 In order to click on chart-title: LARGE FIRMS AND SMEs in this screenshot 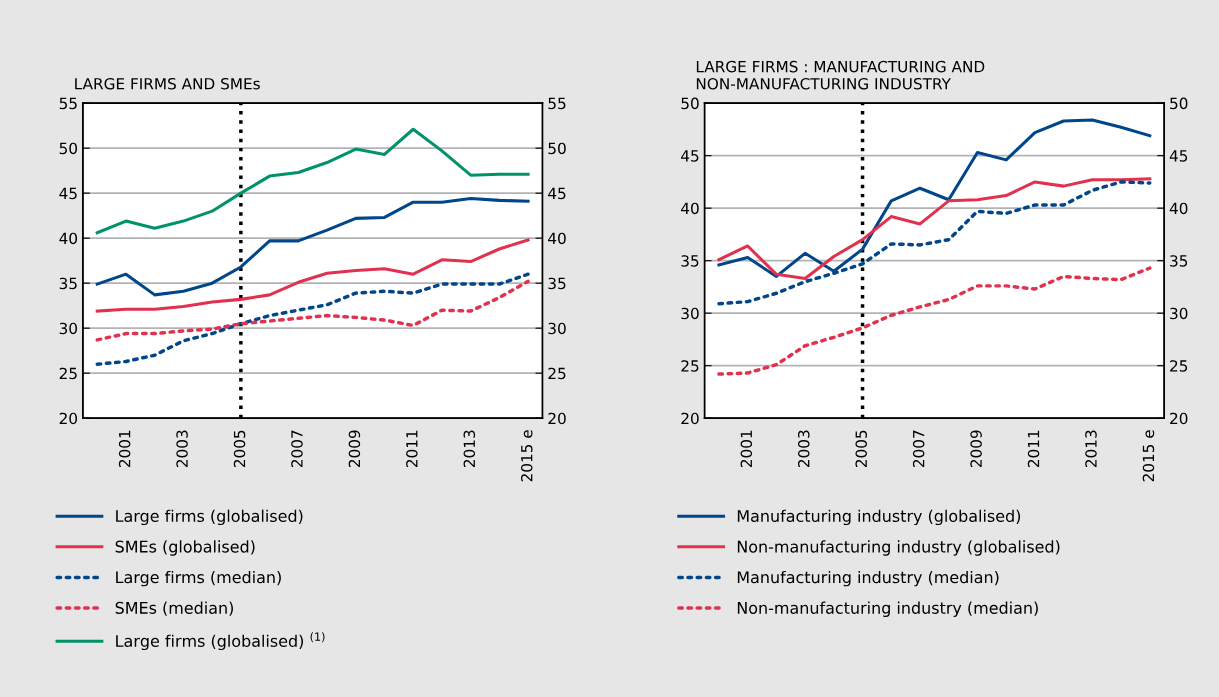, I will do `click(167, 83)`.